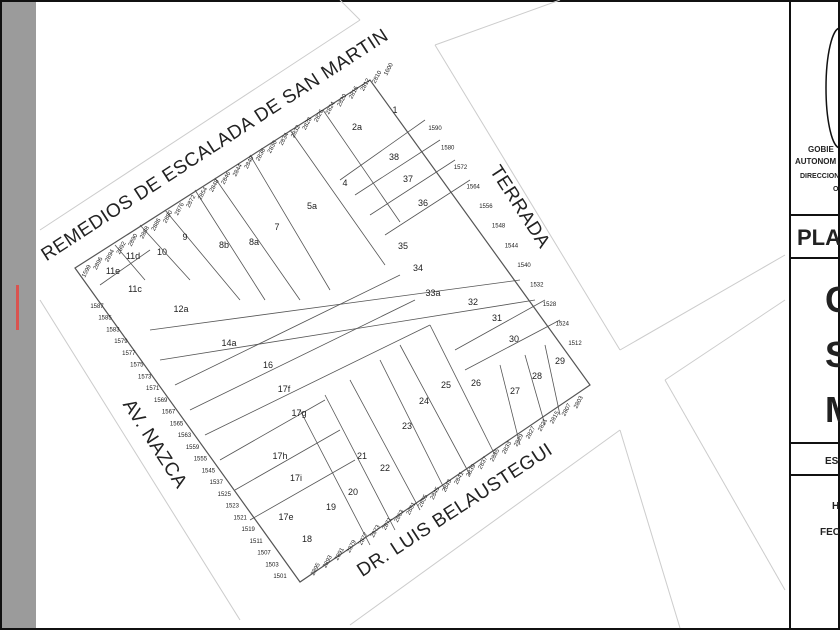  I want to click on lot-label: 11e, so click(113, 271).